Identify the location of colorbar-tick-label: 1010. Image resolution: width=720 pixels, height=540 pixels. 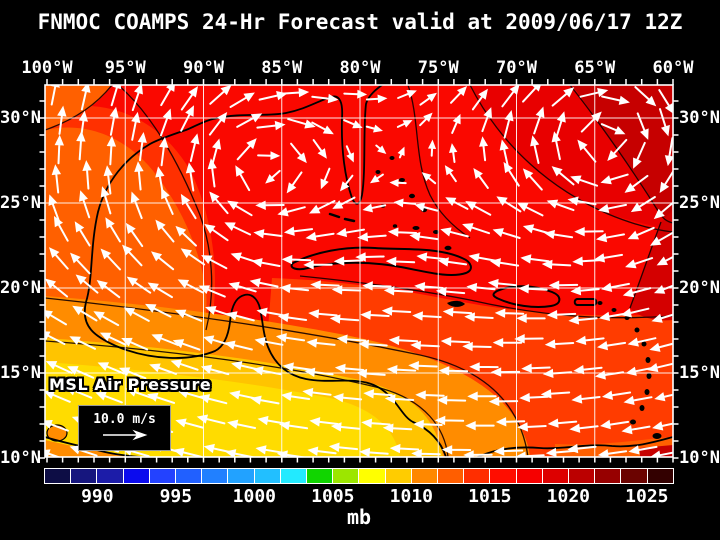
(411, 496).